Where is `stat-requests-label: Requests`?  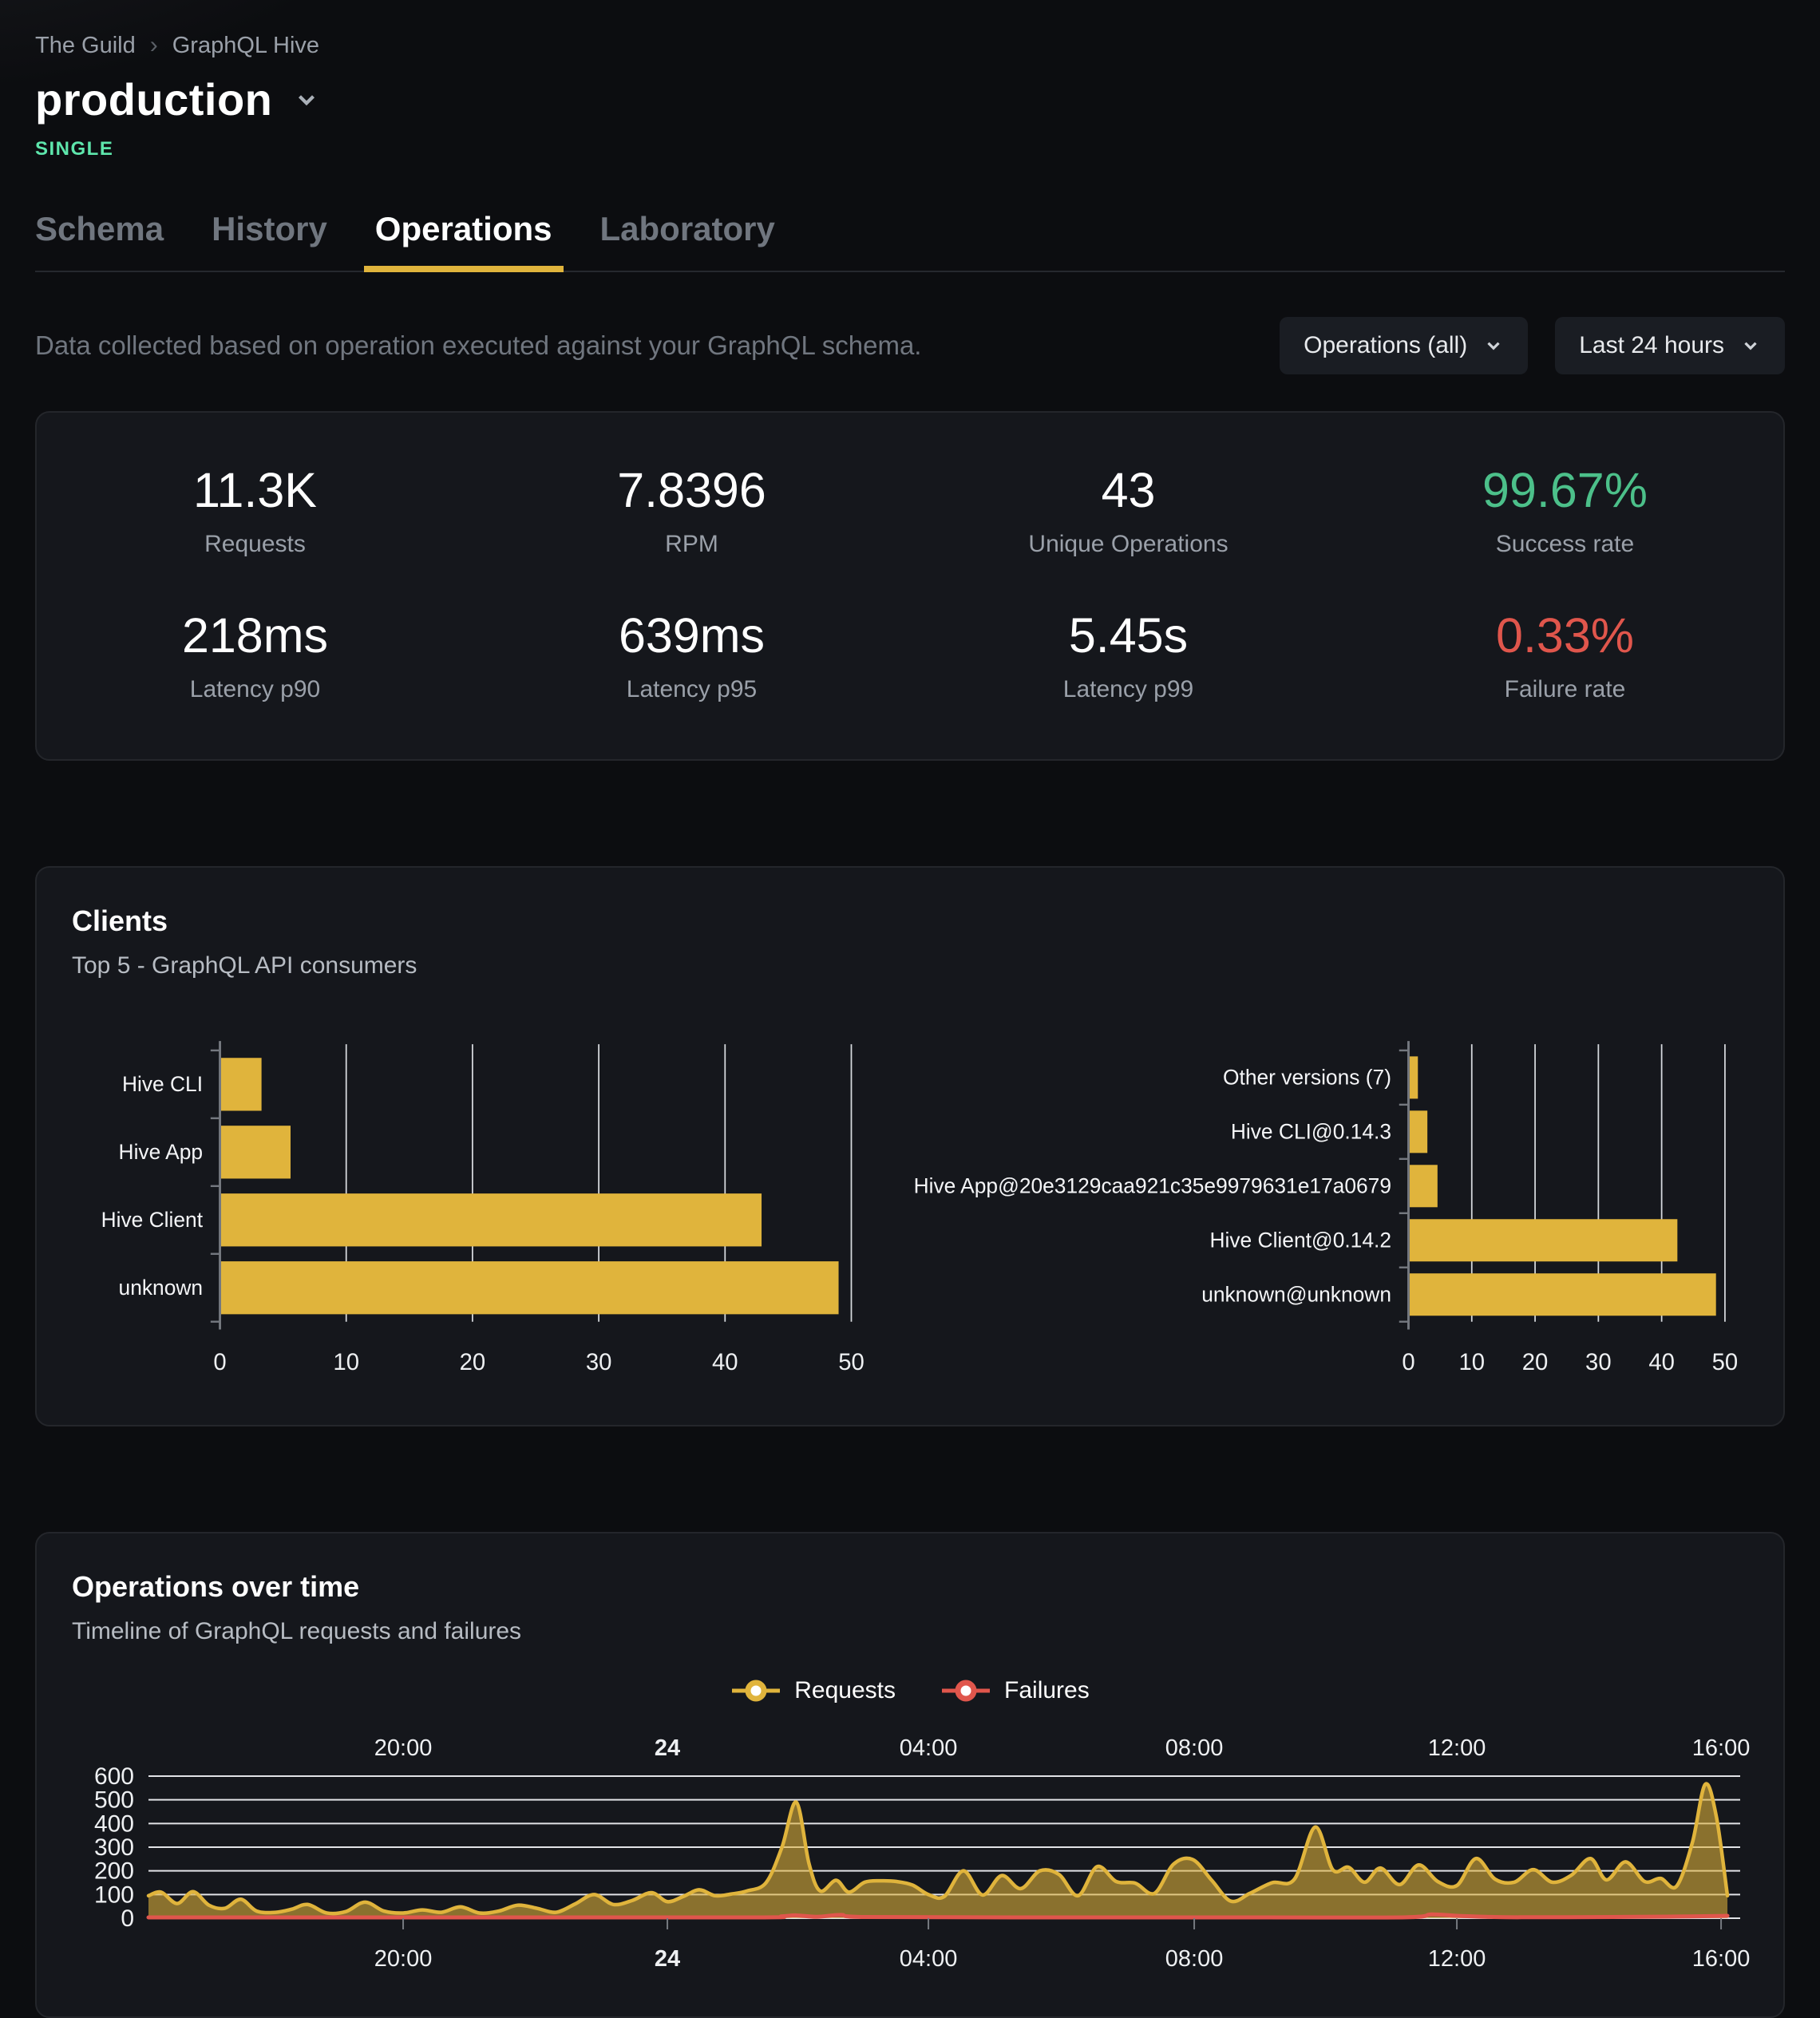 stat-requests-label: Requests is located at coordinates (255, 544).